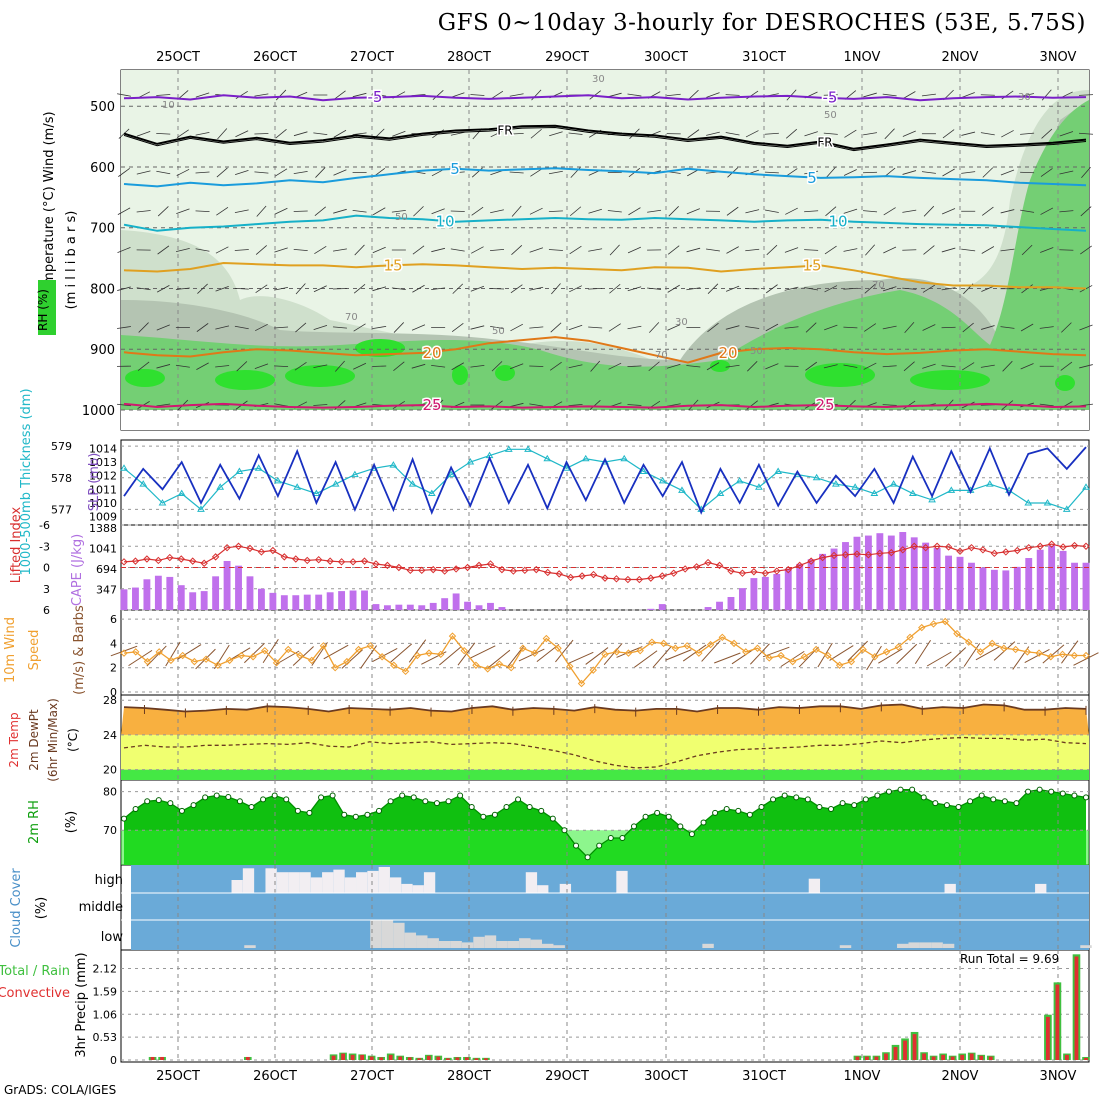 This screenshot has height=1100, width=1100. Describe the element at coordinates (824, 405) in the screenshot. I see `isotherm-label: 25` at that location.